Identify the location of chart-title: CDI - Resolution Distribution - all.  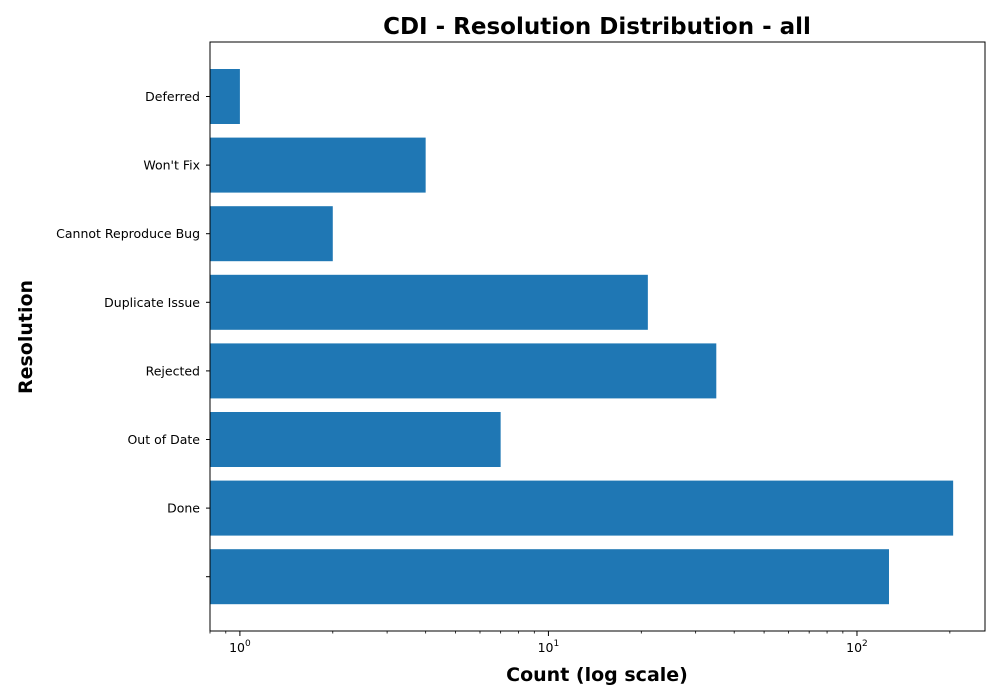
(597, 27).